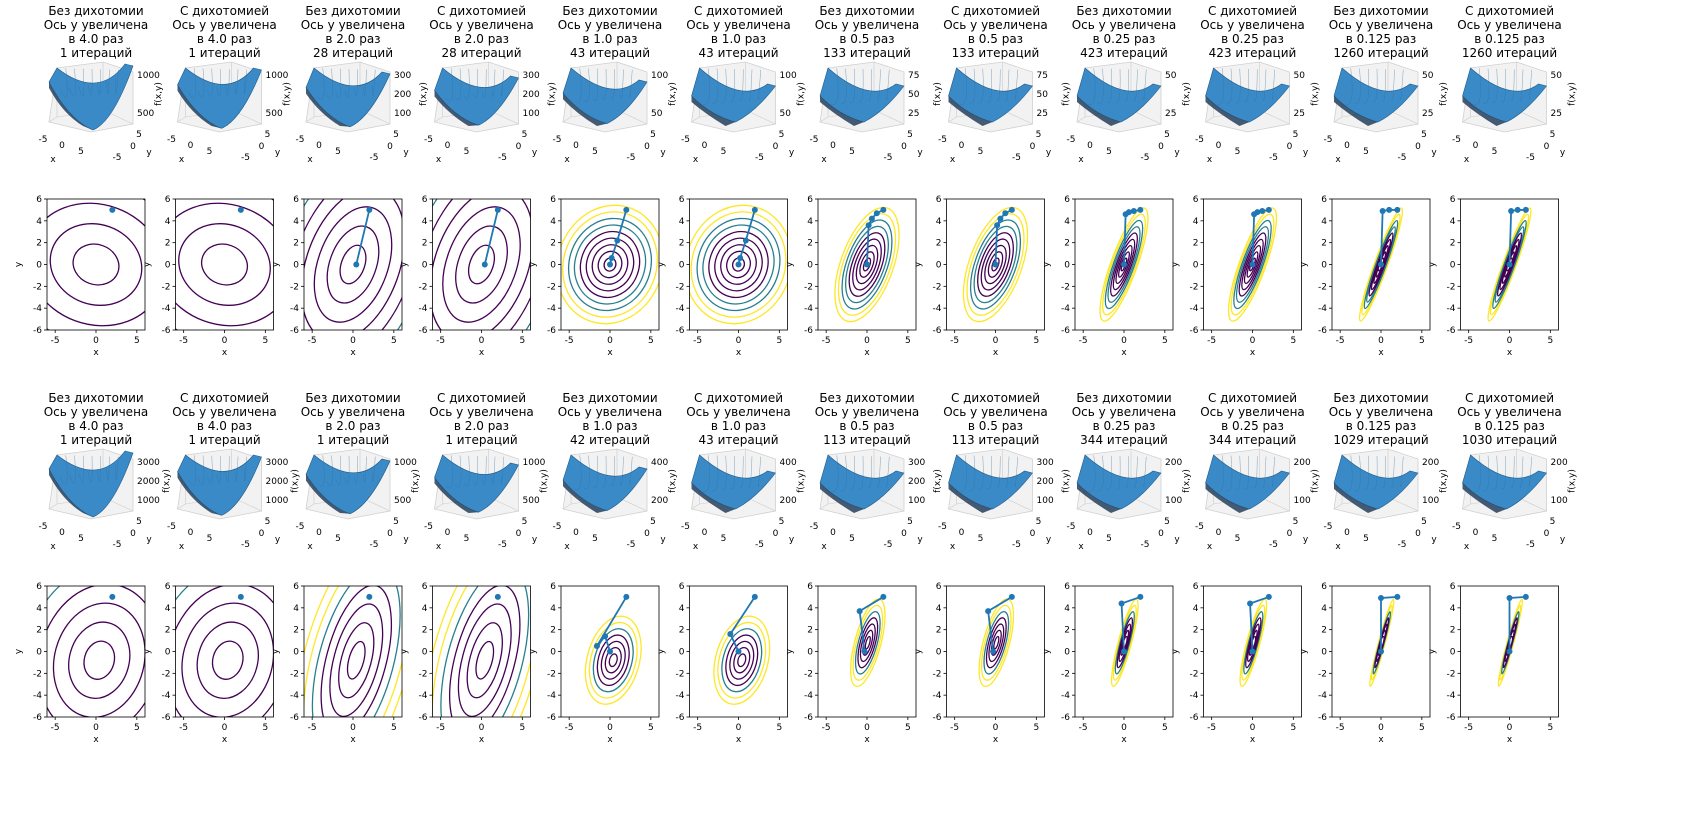  I want to click on subplot-title-line: 133 итераций, so click(996, 53).